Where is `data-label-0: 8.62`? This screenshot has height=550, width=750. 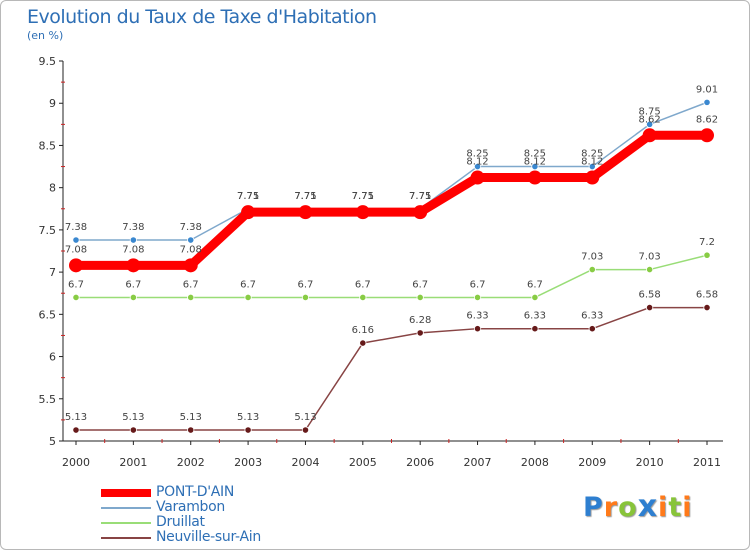
data-label-0: 8.62 is located at coordinates (707, 119).